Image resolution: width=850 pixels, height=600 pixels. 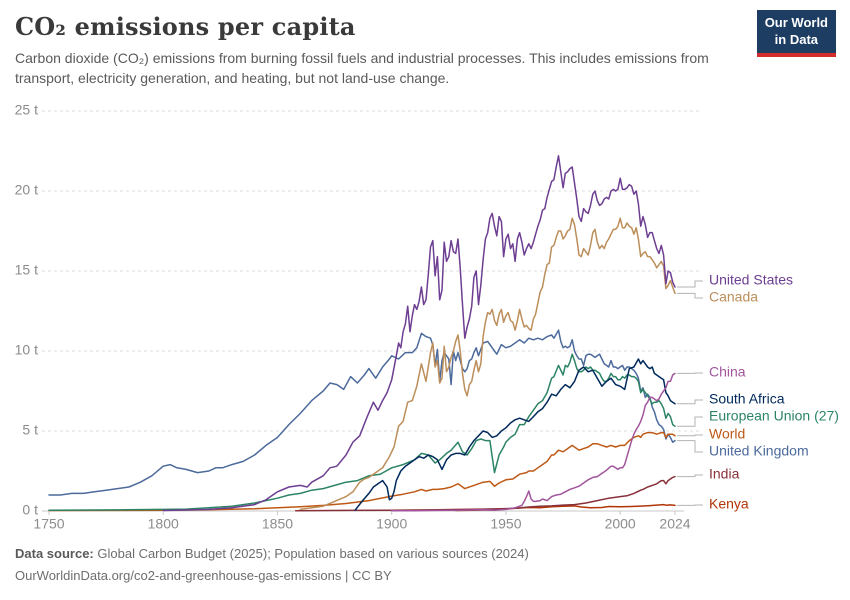 I want to click on series-label-kenya: Kenya, so click(x=729, y=504).